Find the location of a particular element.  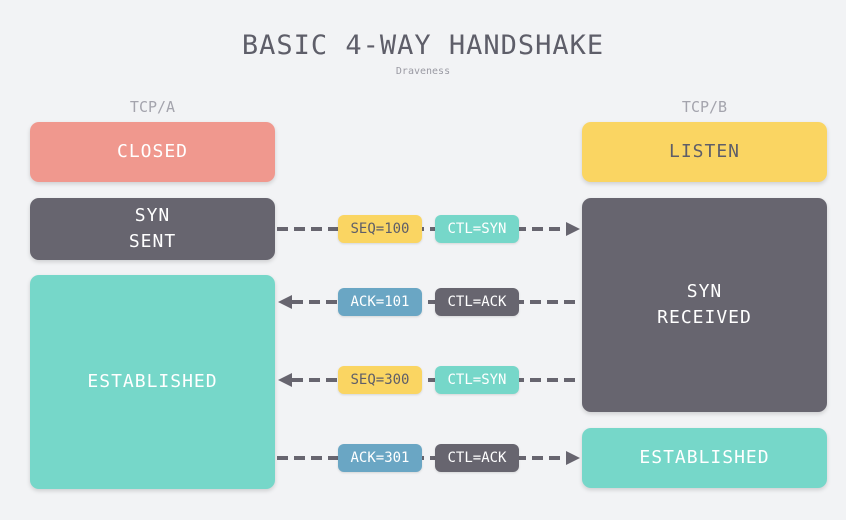

tcp-b-label: TCP/B is located at coordinates (704, 107).